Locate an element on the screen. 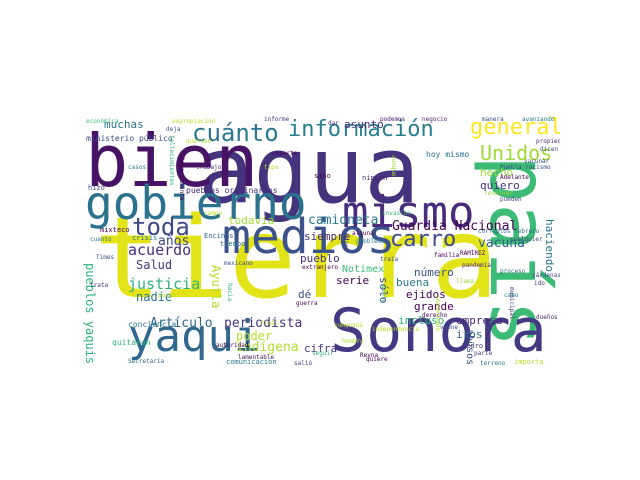 The width and height of the screenshot is (640, 480). word-extranjero: extranjero is located at coordinates (320, 267).